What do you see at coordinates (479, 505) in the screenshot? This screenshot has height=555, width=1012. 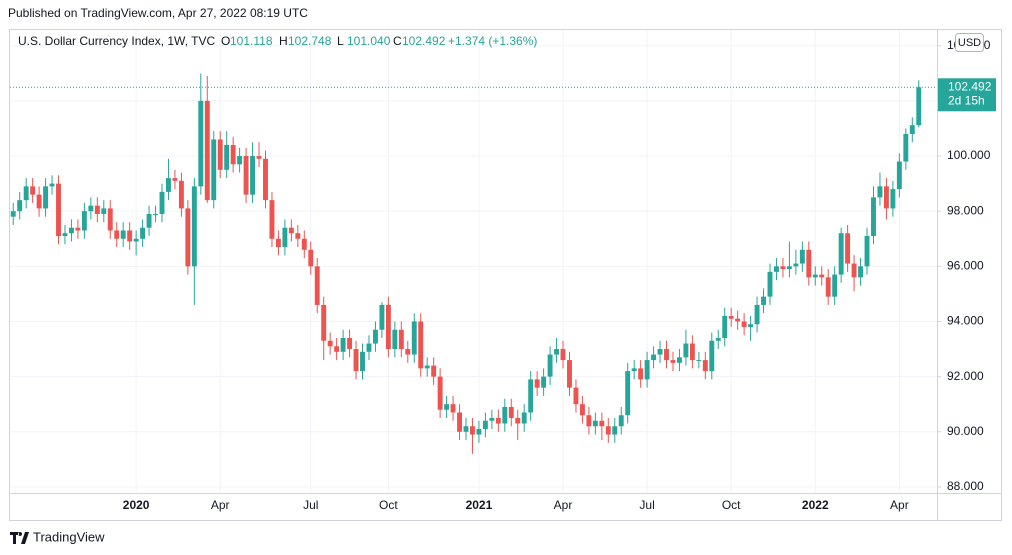 I see `x-tick-label: 2021` at bounding box center [479, 505].